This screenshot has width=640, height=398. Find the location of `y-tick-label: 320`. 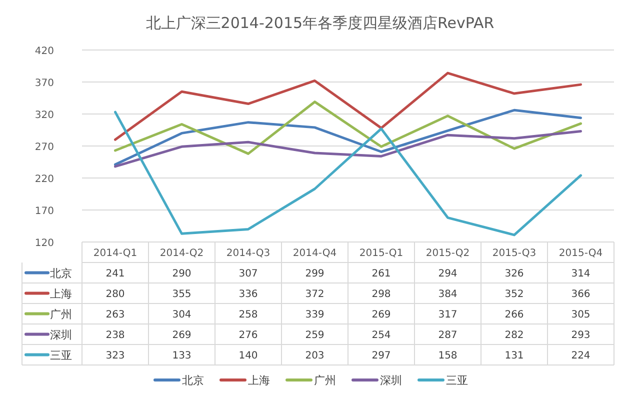

y-tick-label: 320 is located at coordinates (44, 115).